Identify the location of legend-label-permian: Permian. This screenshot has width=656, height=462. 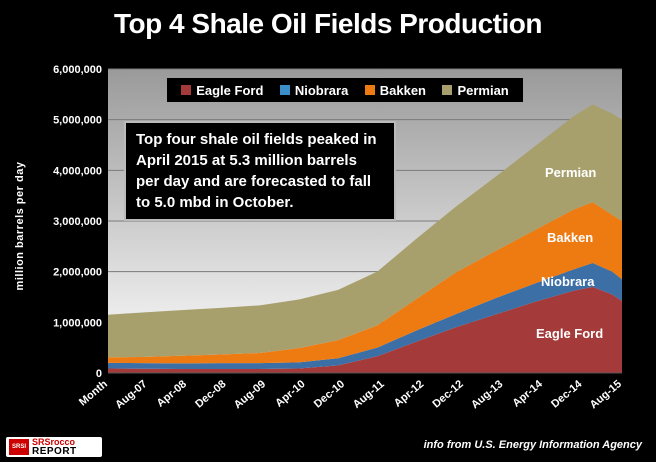
(483, 90).